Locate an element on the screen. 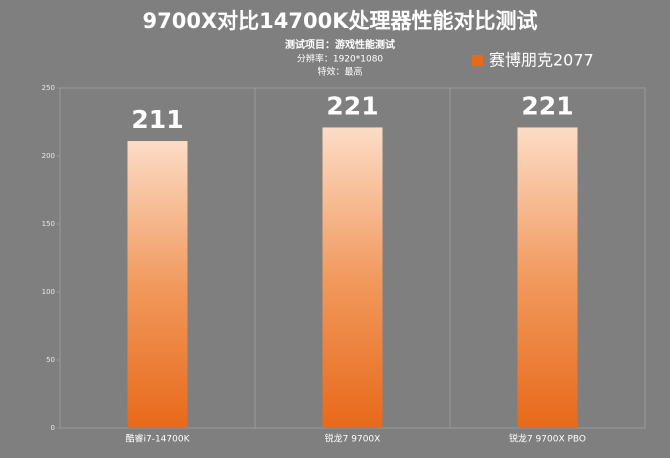  data-label: 211 is located at coordinates (157, 119).